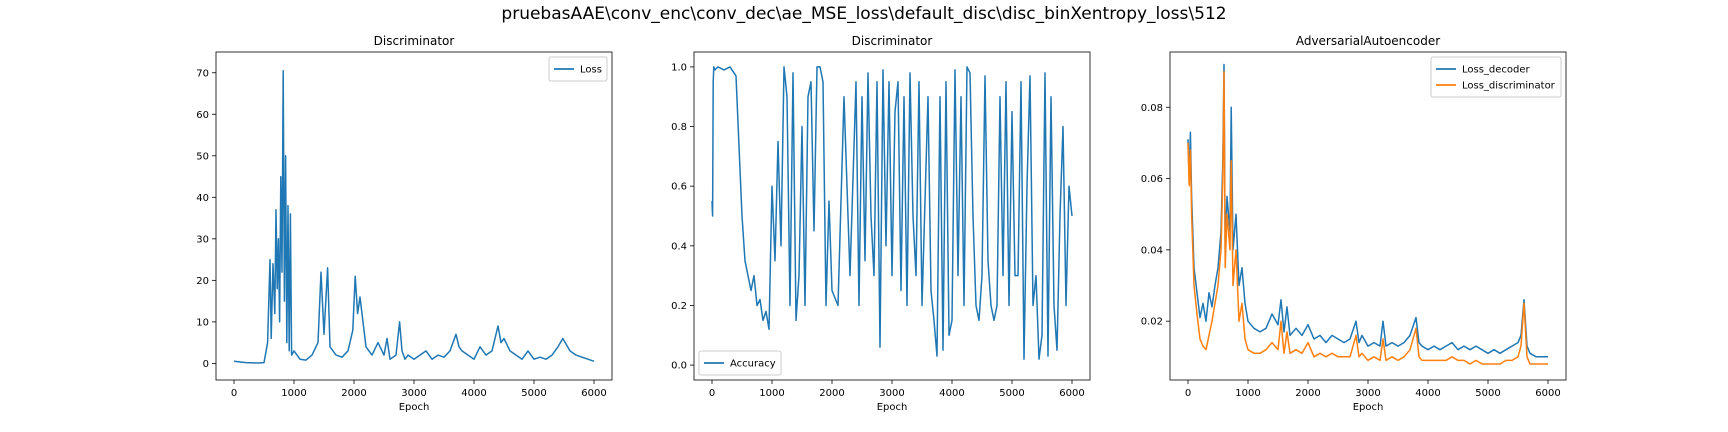 The height and width of the screenshot is (432, 1728). I want to click on y-tick-label: 70, so click(202, 73).